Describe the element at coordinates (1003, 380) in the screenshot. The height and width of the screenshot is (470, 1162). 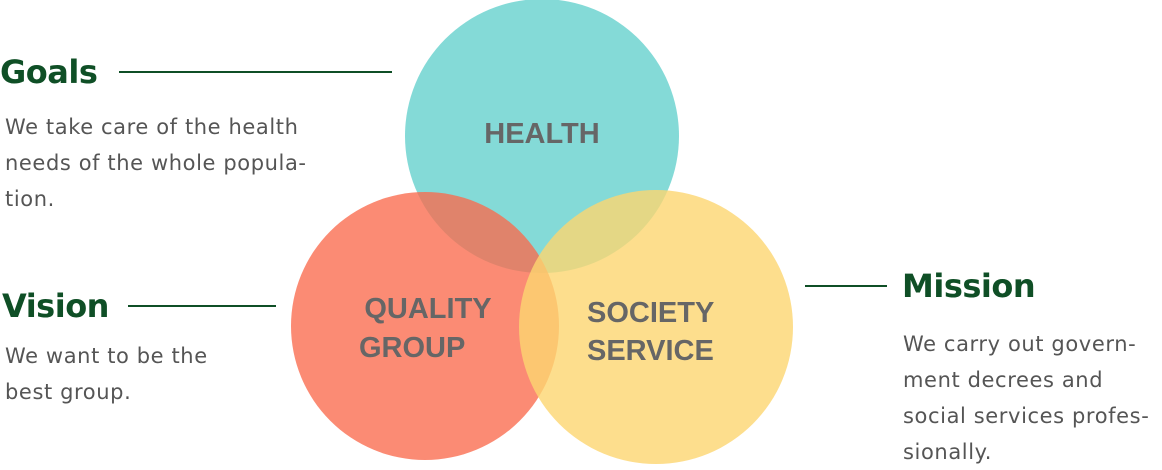
I see `mission-description-line: ment decrees and` at that location.